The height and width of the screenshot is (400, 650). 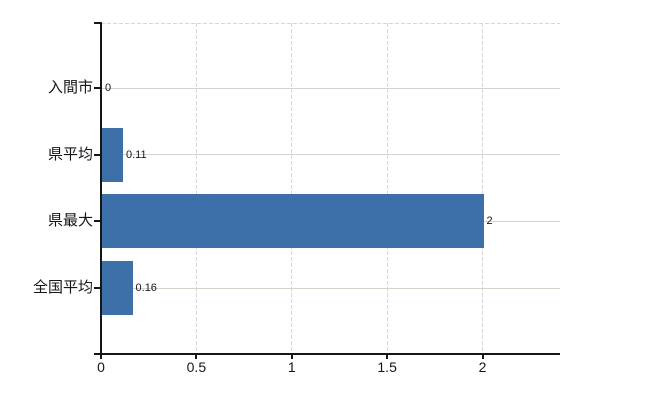 I want to click on x-tick-label: 0, so click(x=101, y=367).